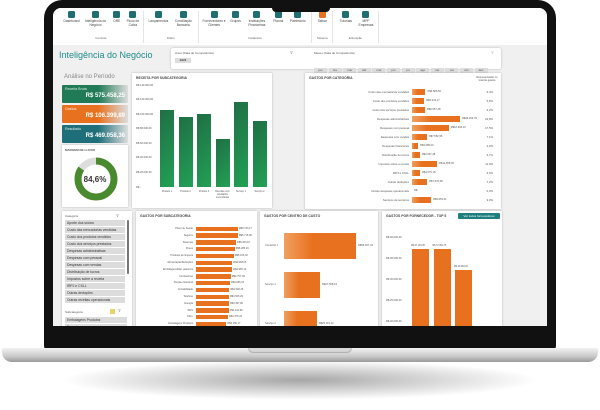 Image resolution: width=600 pixels, height=410 pixels. Describe the element at coordinates (322, 23) in the screenshot. I see `ribbon-button: Salvar` at that location.